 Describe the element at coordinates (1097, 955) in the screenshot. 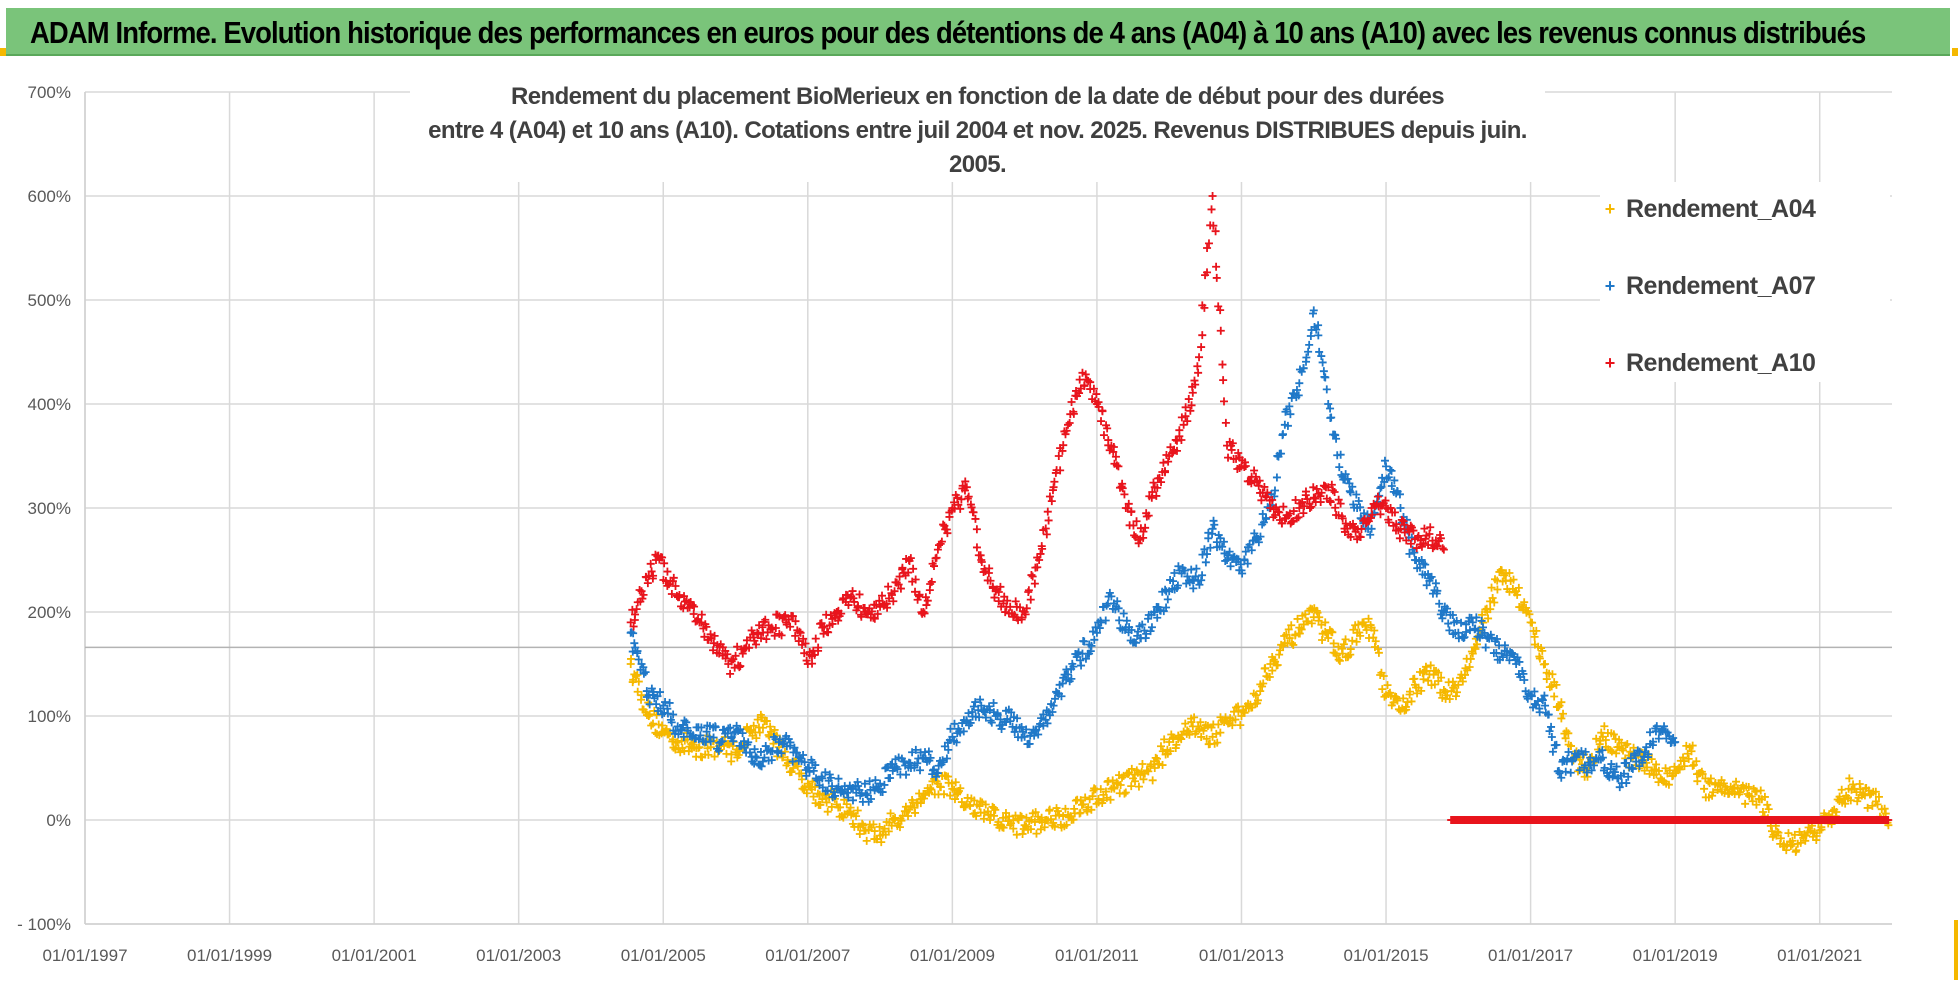

I see `x-tick-label: 01/01/2011` at that location.